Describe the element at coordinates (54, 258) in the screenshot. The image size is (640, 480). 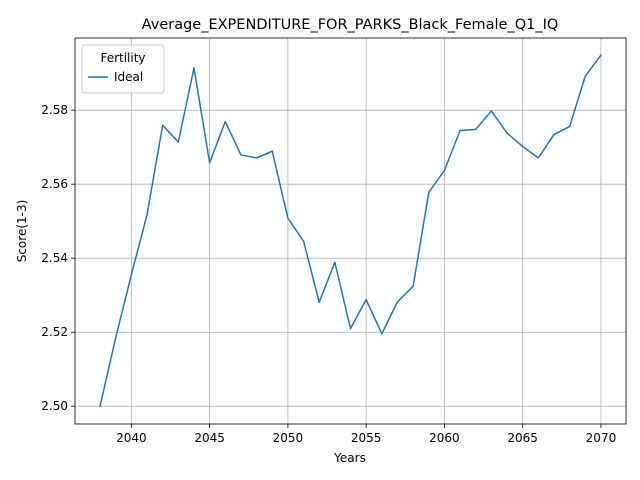
I see `y-tick-label: 2.54` at that location.